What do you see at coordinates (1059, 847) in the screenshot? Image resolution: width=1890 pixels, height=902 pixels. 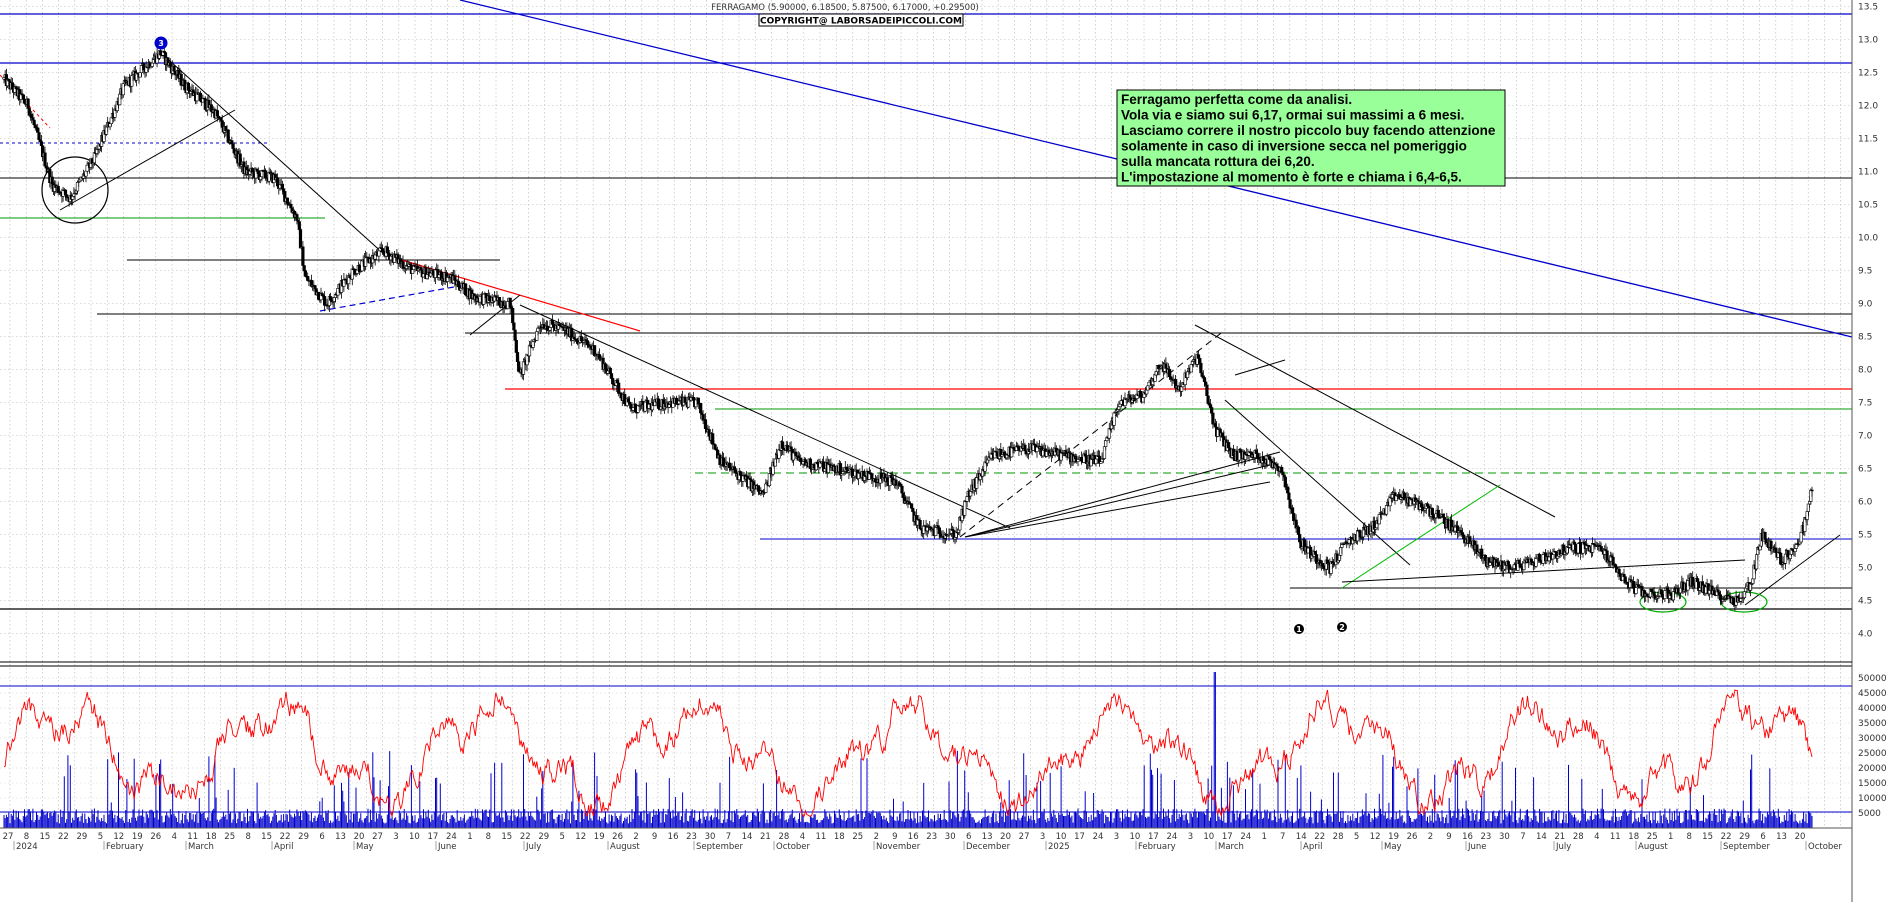 I see `x-month-label: 2025` at bounding box center [1059, 847].